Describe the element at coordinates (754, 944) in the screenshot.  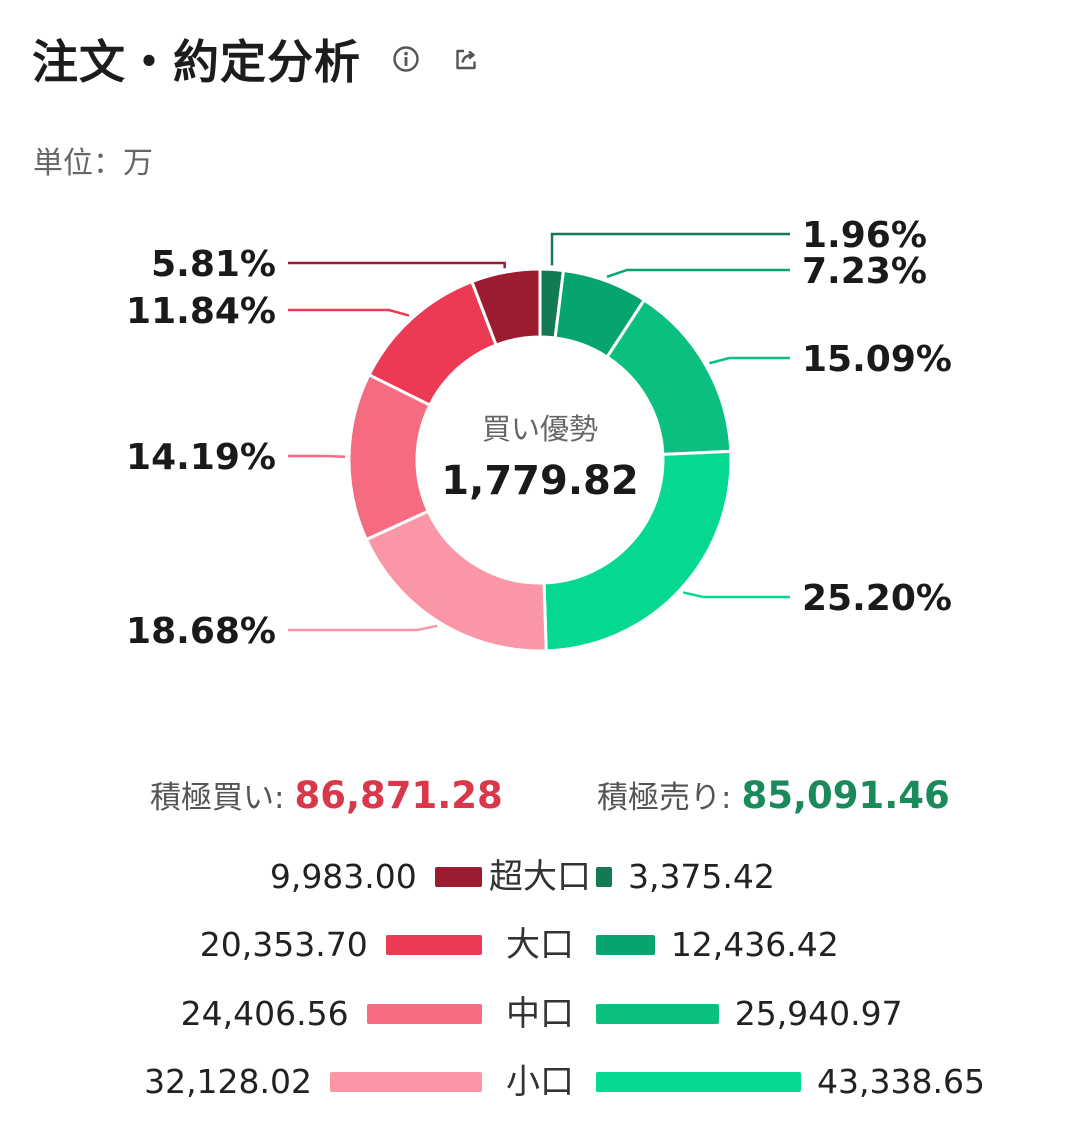
I see `sell-value-1: 12,436.42` at that location.